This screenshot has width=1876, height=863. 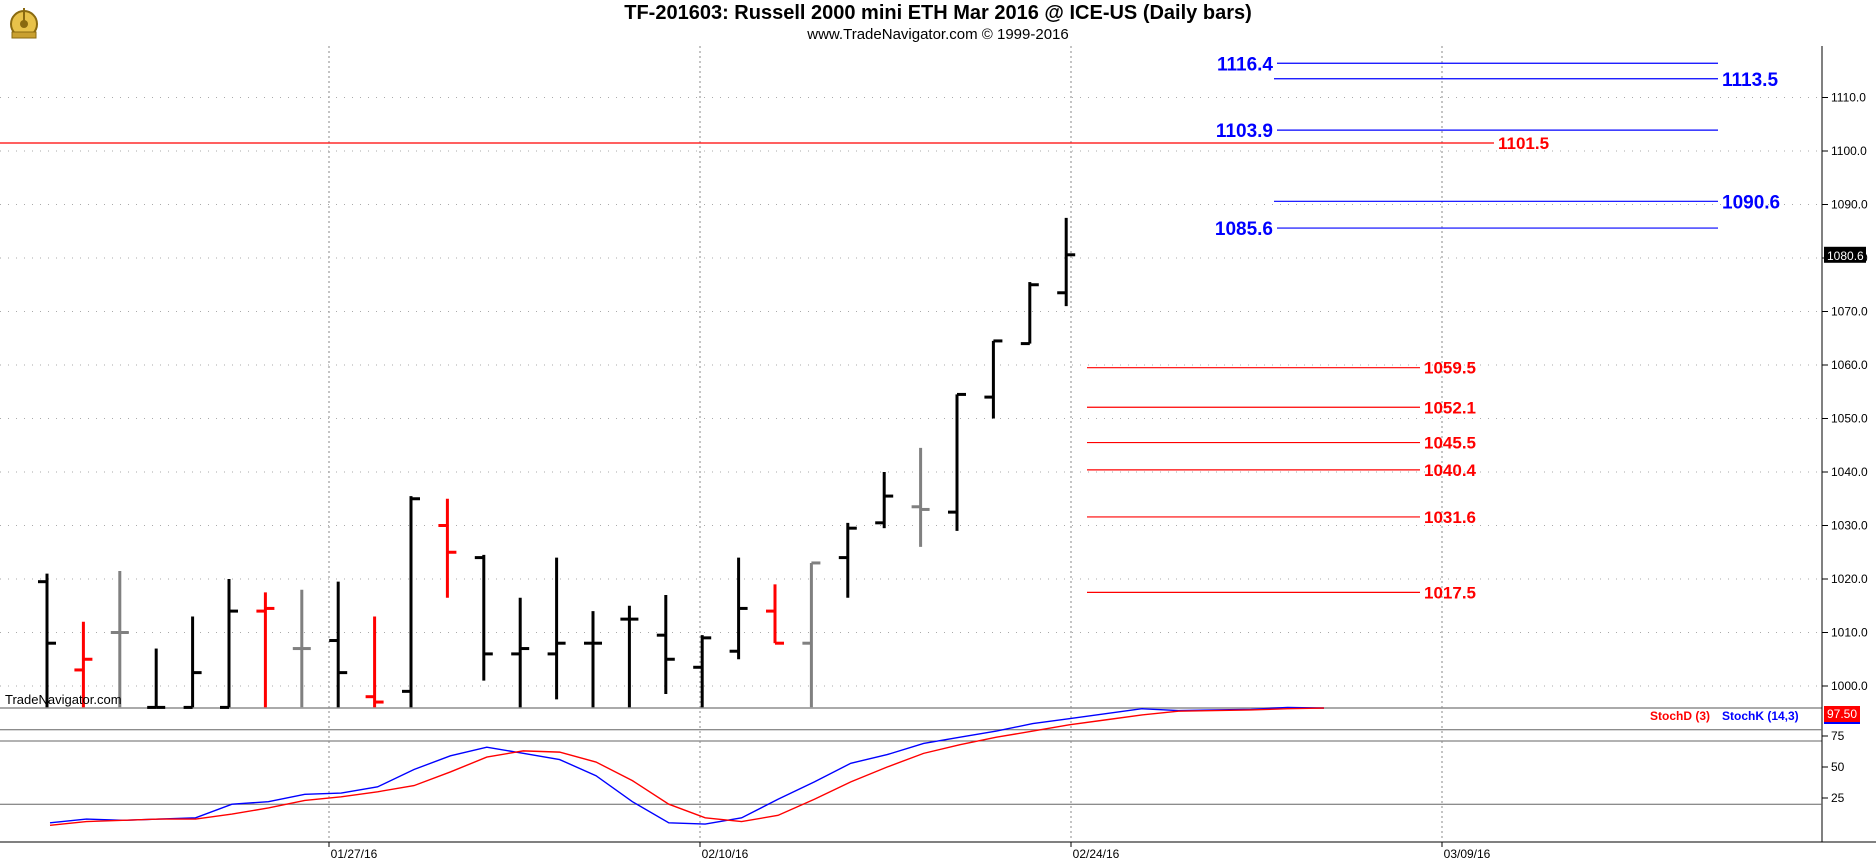 I want to click on last-price-tag: 1080.6, so click(x=1845, y=256).